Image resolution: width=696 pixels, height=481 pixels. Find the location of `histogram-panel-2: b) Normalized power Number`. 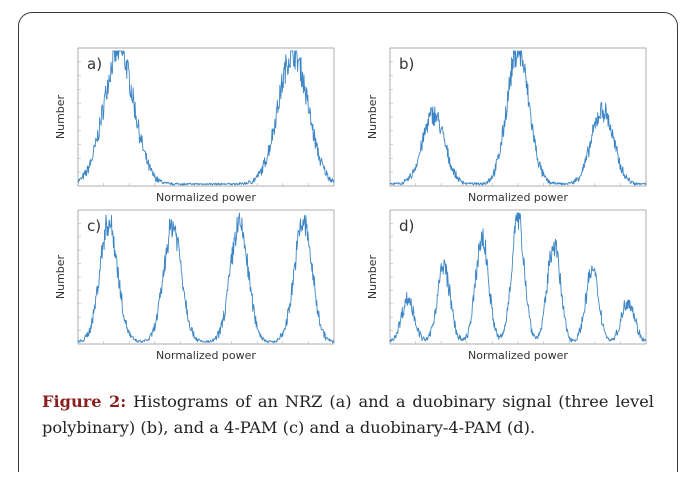

histogram-panel-2: b) Normalized power Number is located at coordinates (506, 125).